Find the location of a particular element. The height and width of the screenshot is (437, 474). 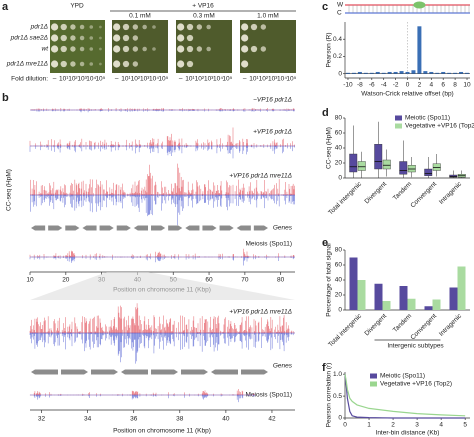

dilution-tick: 10¹ is located at coordinates (254, 79).